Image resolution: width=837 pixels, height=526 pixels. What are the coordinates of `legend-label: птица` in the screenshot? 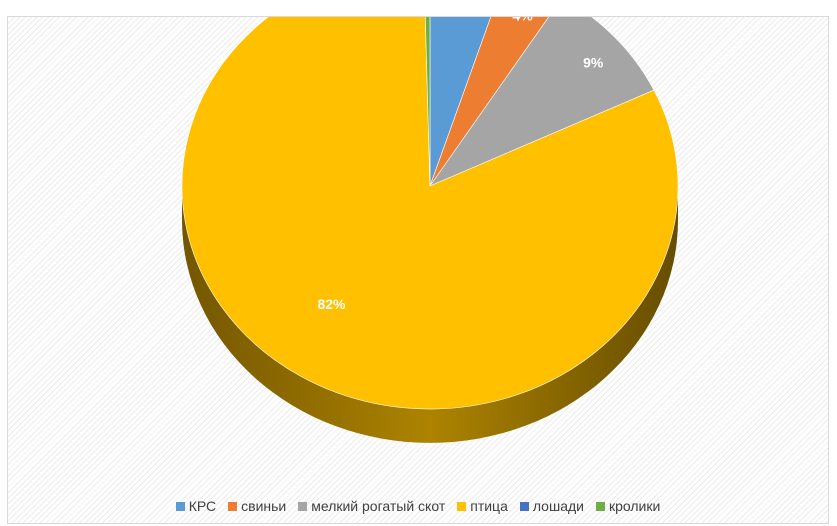 It's located at (489, 506).